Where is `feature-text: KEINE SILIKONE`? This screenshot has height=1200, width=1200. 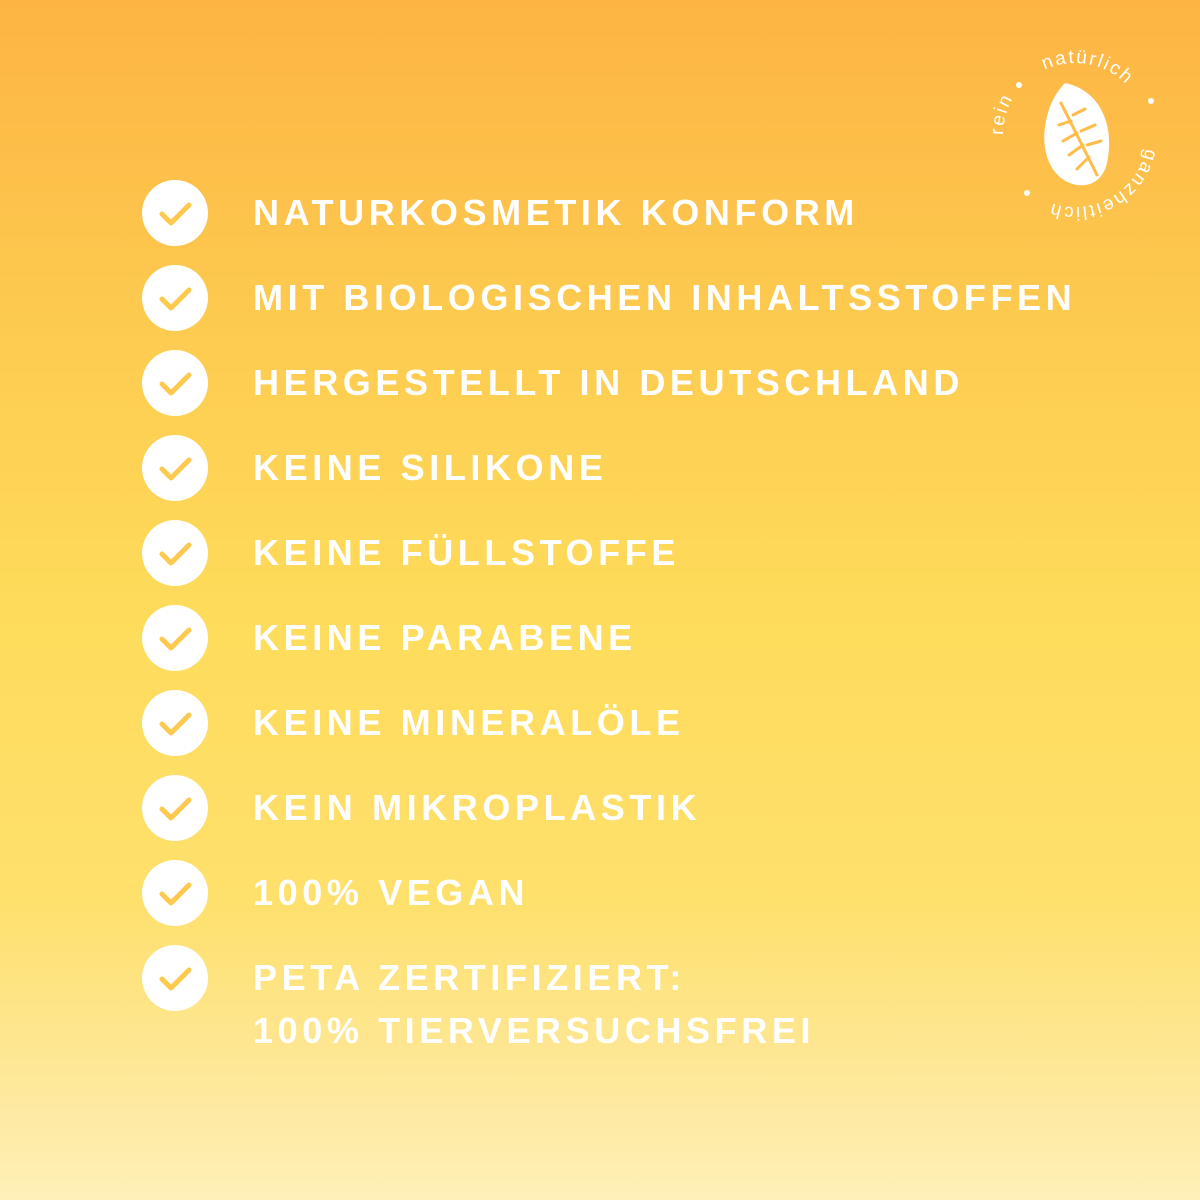
feature-text: KEINE SILIKONE is located at coordinates (430, 467).